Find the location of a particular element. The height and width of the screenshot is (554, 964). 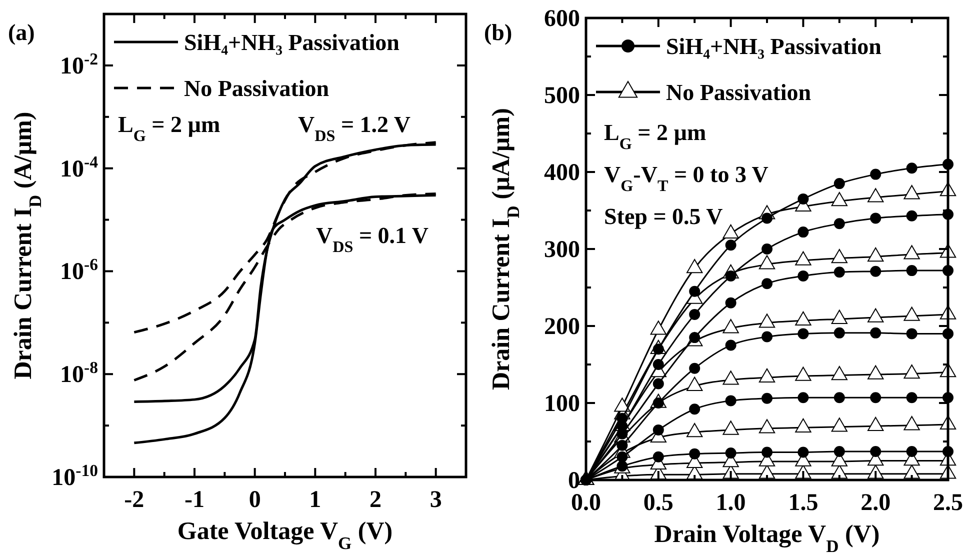

annotation: Step = 0.5 V is located at coordinates (664, 216).